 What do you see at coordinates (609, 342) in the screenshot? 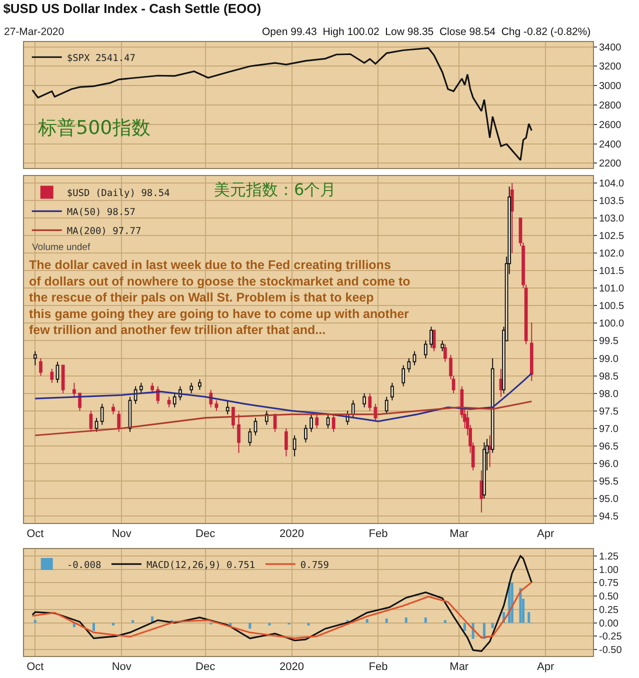
I see `y-tick-label: 99.5` at bounding box center [609, 342].